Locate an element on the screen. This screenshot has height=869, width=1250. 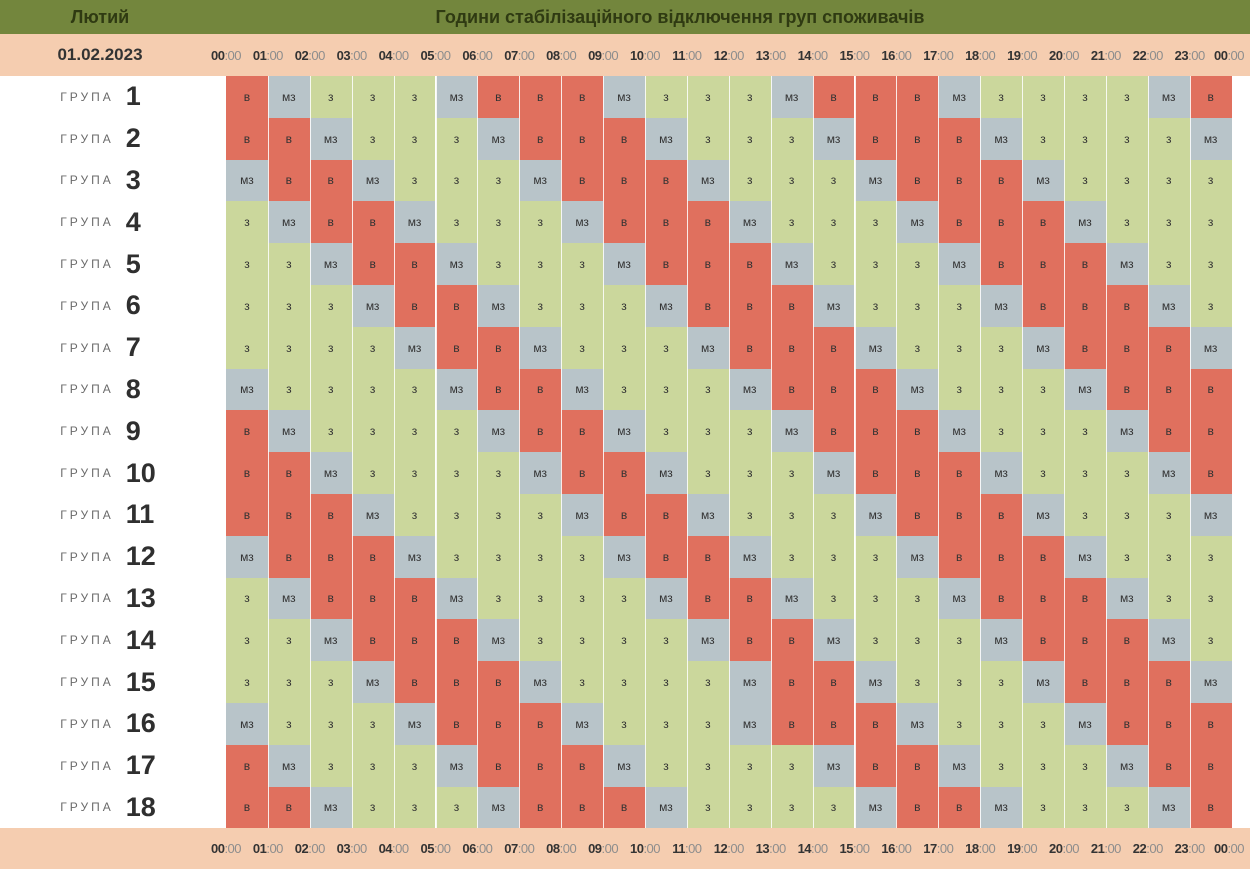
time-tick-hour: 10 is located at coordinates (636, 848).